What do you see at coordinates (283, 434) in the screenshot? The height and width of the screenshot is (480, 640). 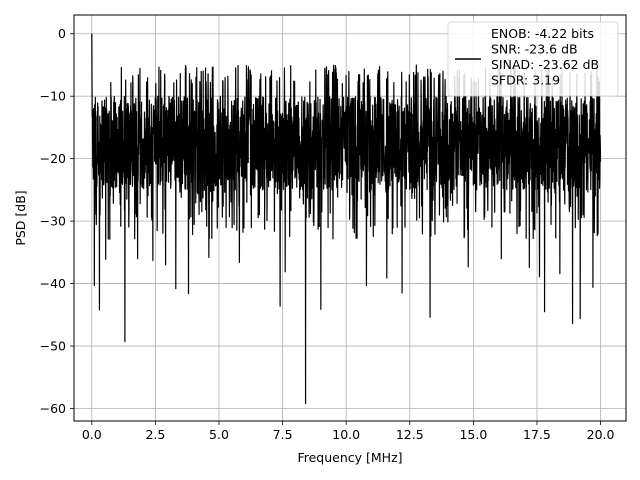 I see `x-tick-label: 7.5` at bounding box center [283, 434].